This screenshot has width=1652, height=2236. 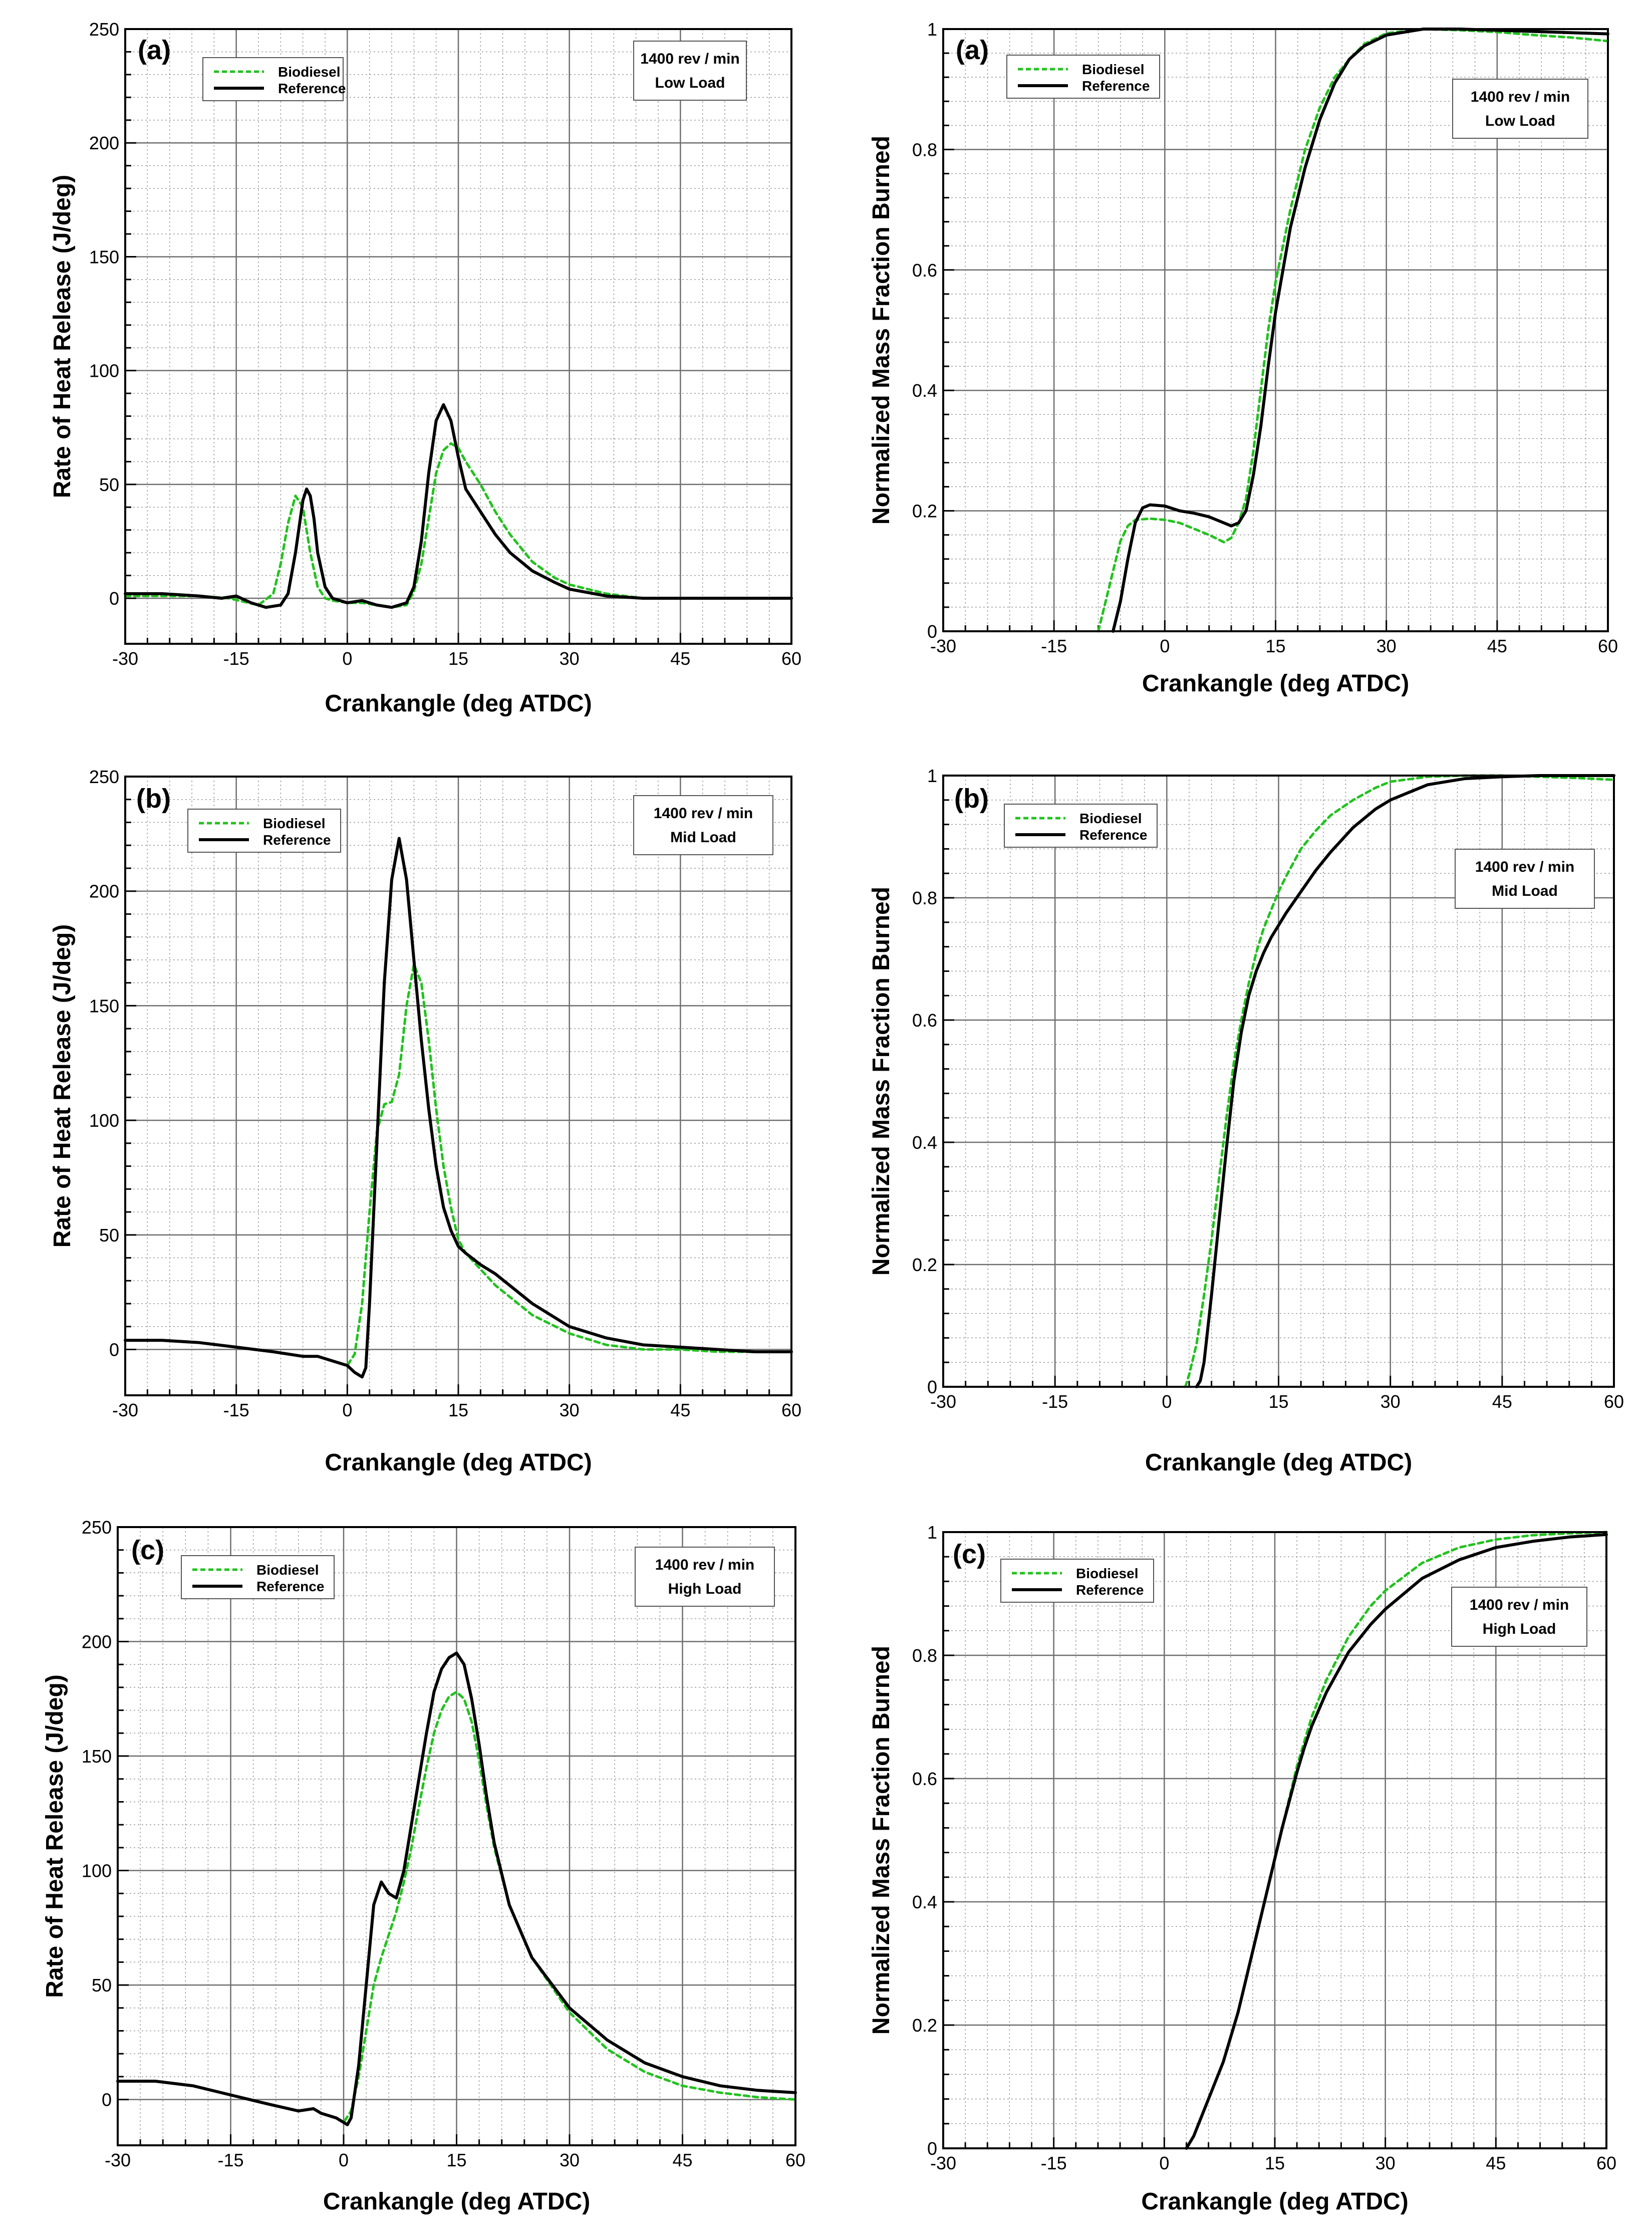 What do you see at coordinates (924, 1902) in the screenshot?
I see `y-tick-label: 0.4` at bounding box center [924, 1902].